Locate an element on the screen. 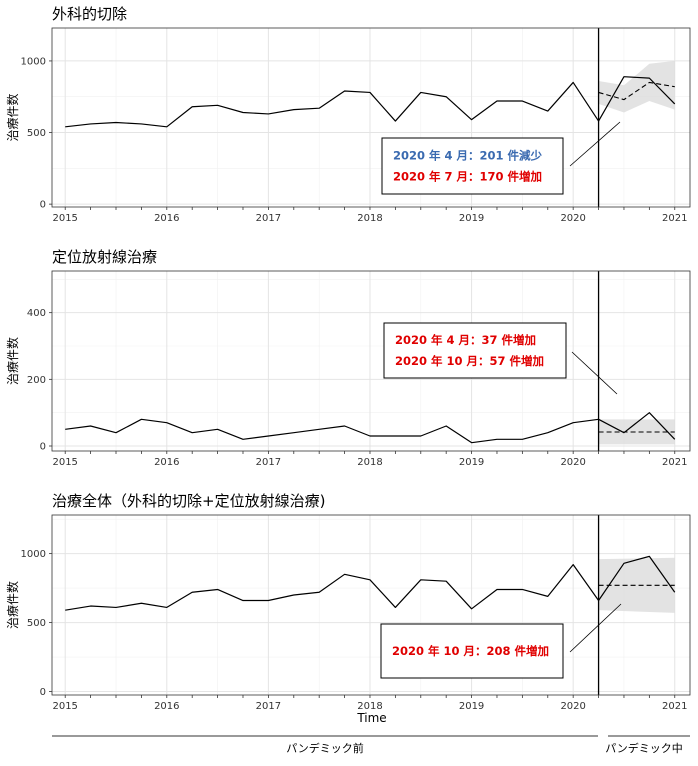 This screenshot has width=698, height=766. period-during-label: パンデミック中 is located at coordinates (644, 748).